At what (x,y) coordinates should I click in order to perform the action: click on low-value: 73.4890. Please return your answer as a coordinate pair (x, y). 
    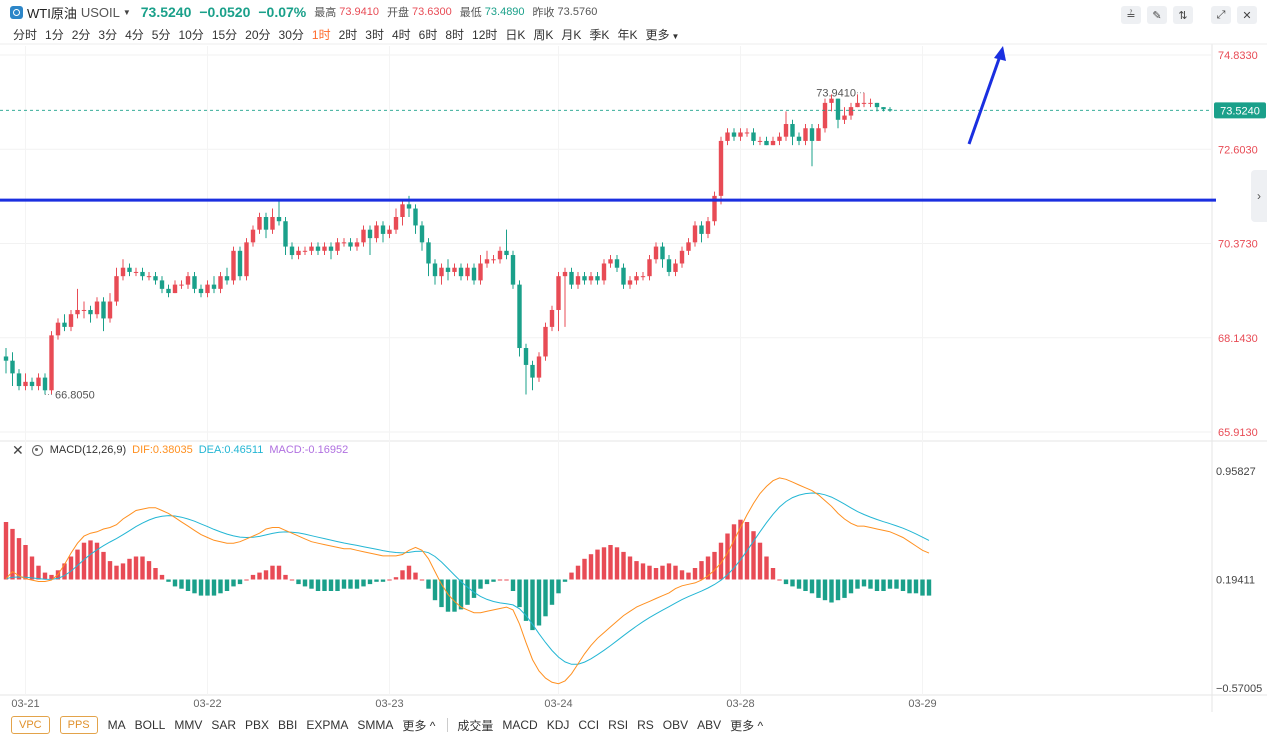
    Looking at the image, I should click on (504, 12).